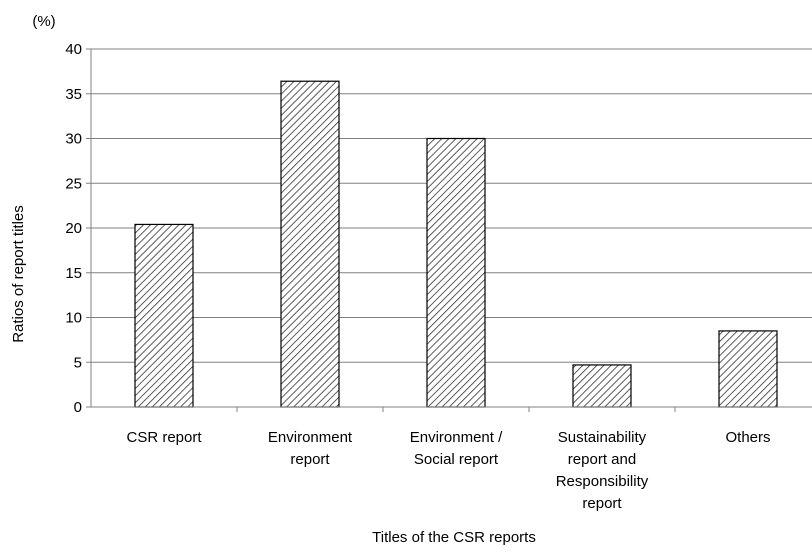 The width and height of the screenshot is (812, 554). I want to click on y-tick-label: 40, so click(73, 49).